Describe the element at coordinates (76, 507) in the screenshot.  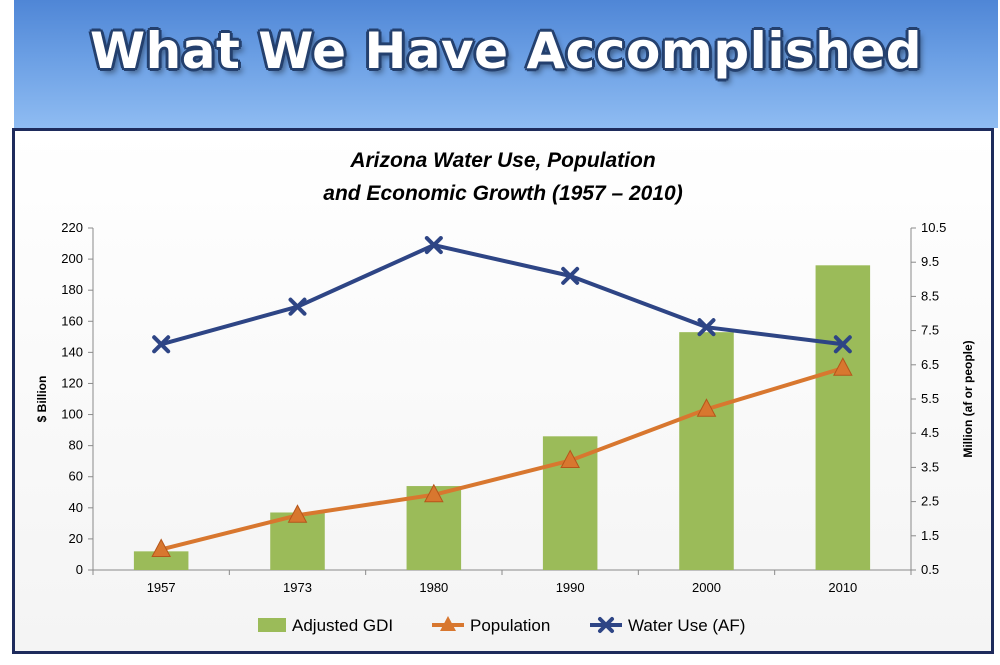
I see `y-tick-label: 40` at that location.